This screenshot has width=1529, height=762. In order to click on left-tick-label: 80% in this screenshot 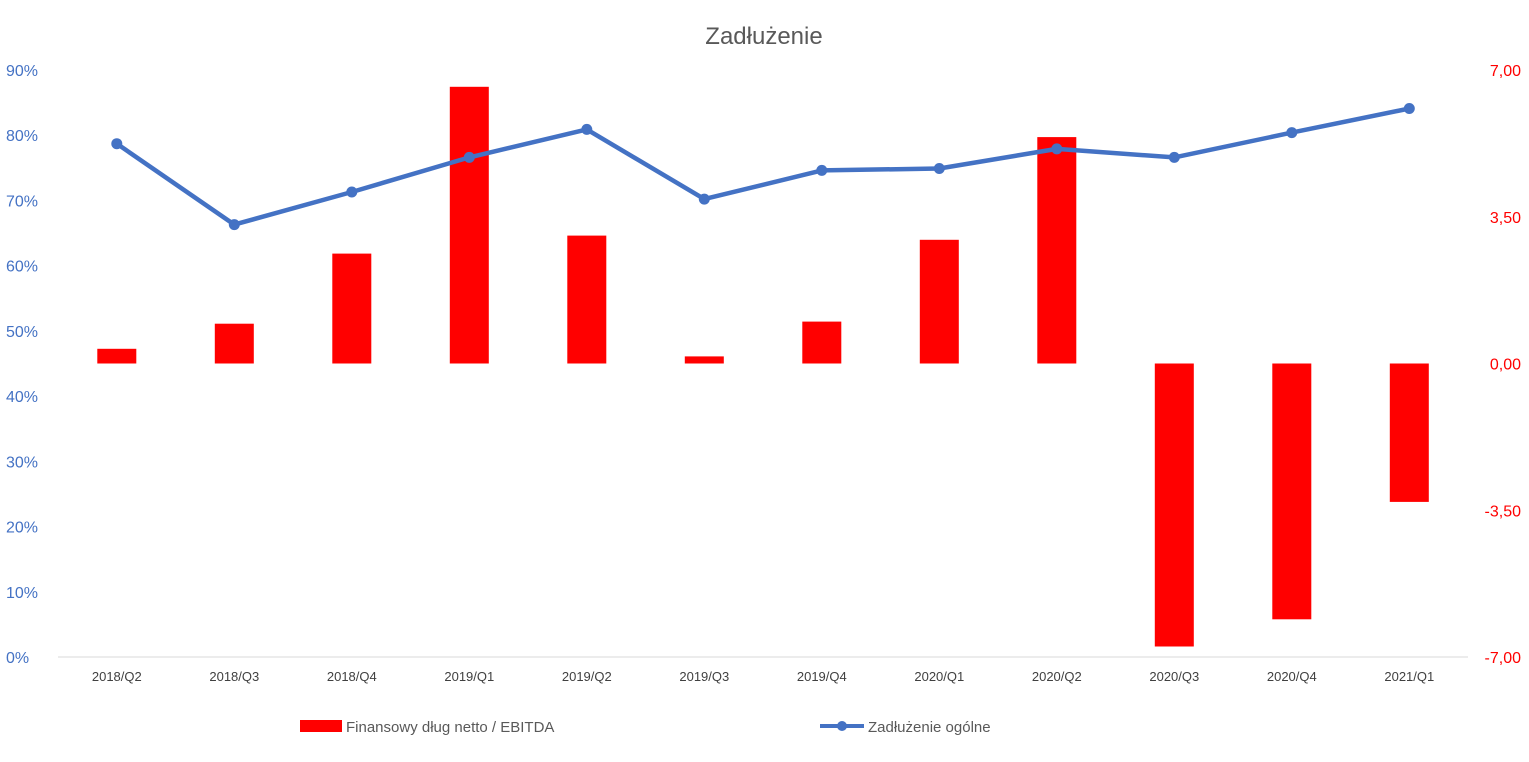, I will do `click(22, 136)`.